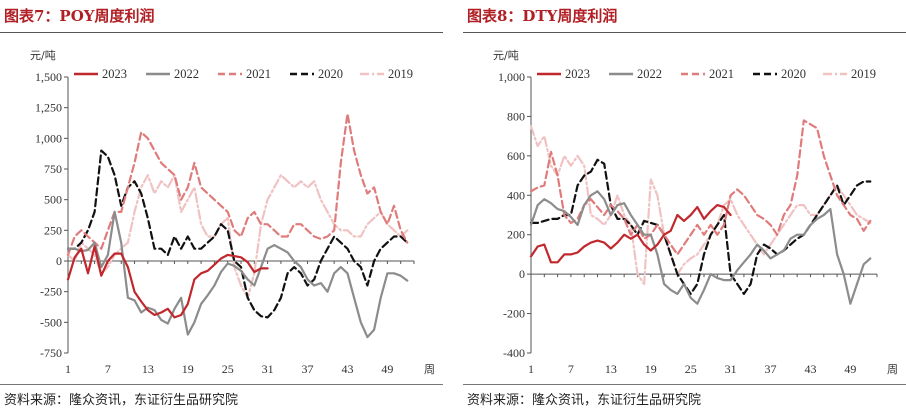 Image resolution: width=906 pixels, height=417 pixels. Describe the element at coordinates (516, 235) in the screenshot. I see `y-tick-label: 200` at that location.